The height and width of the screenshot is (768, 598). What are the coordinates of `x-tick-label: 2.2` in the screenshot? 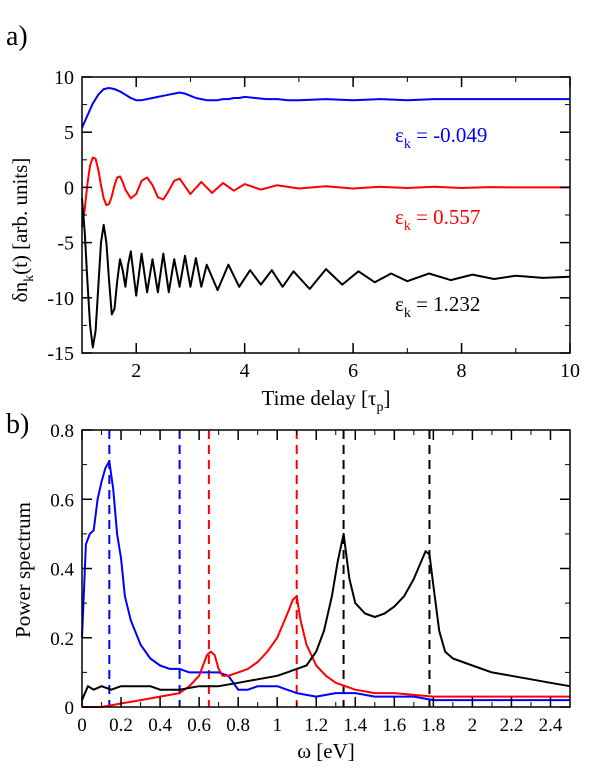 It's located at (512, 725).